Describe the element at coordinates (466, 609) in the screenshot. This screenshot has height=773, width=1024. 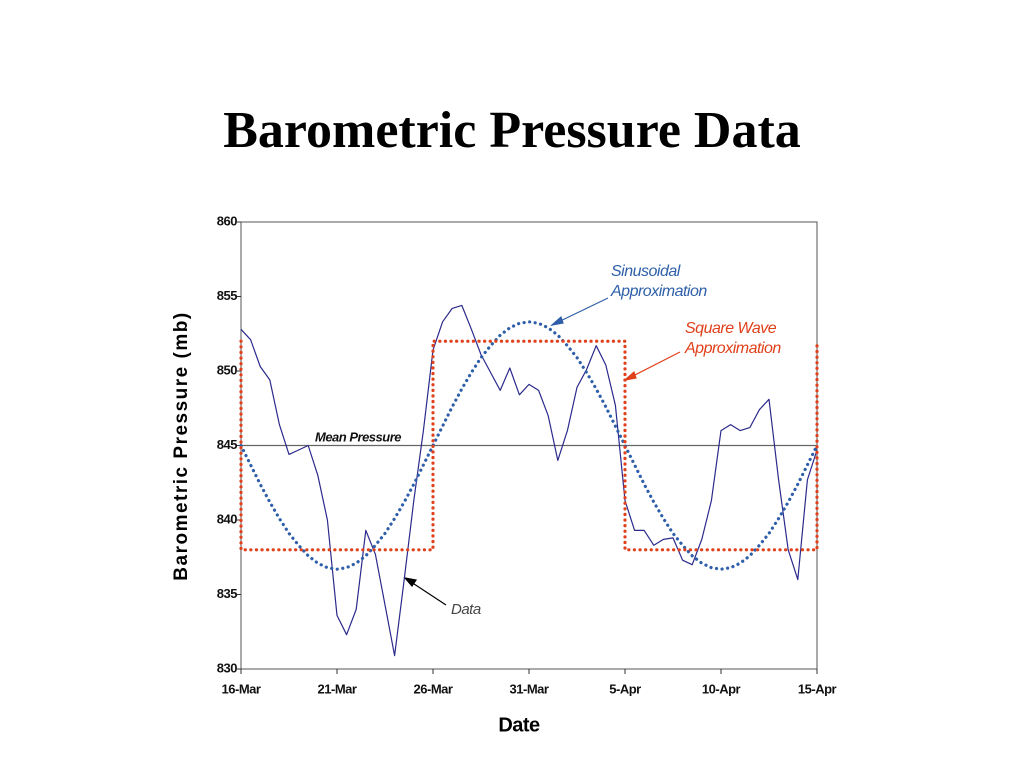
I see `annotation: Data` at that location.